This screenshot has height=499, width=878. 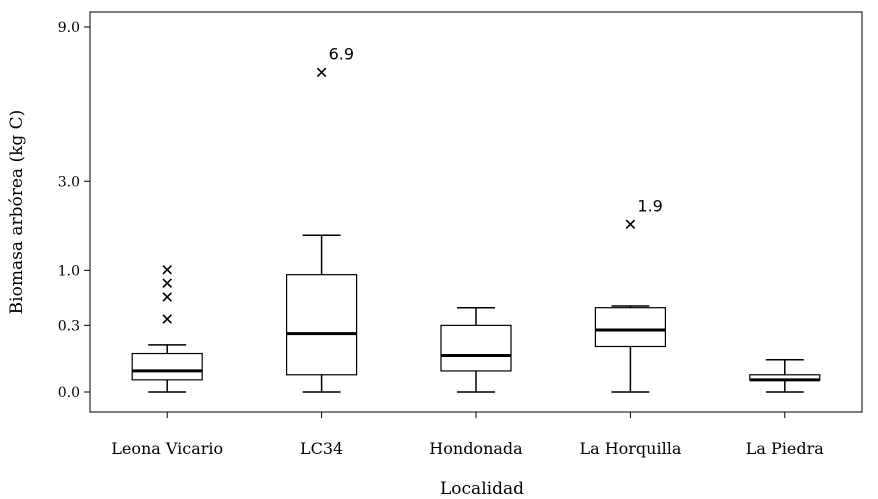 I want to click on box-leona-vicario, so click(x=167, y=328).